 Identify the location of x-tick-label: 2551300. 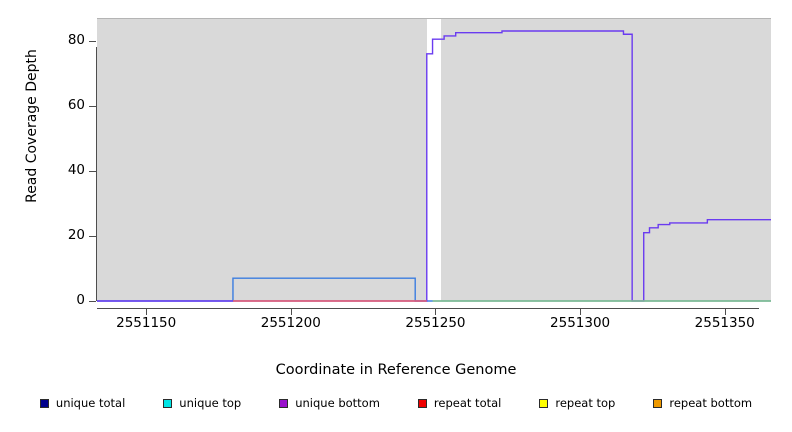
(580, 323).